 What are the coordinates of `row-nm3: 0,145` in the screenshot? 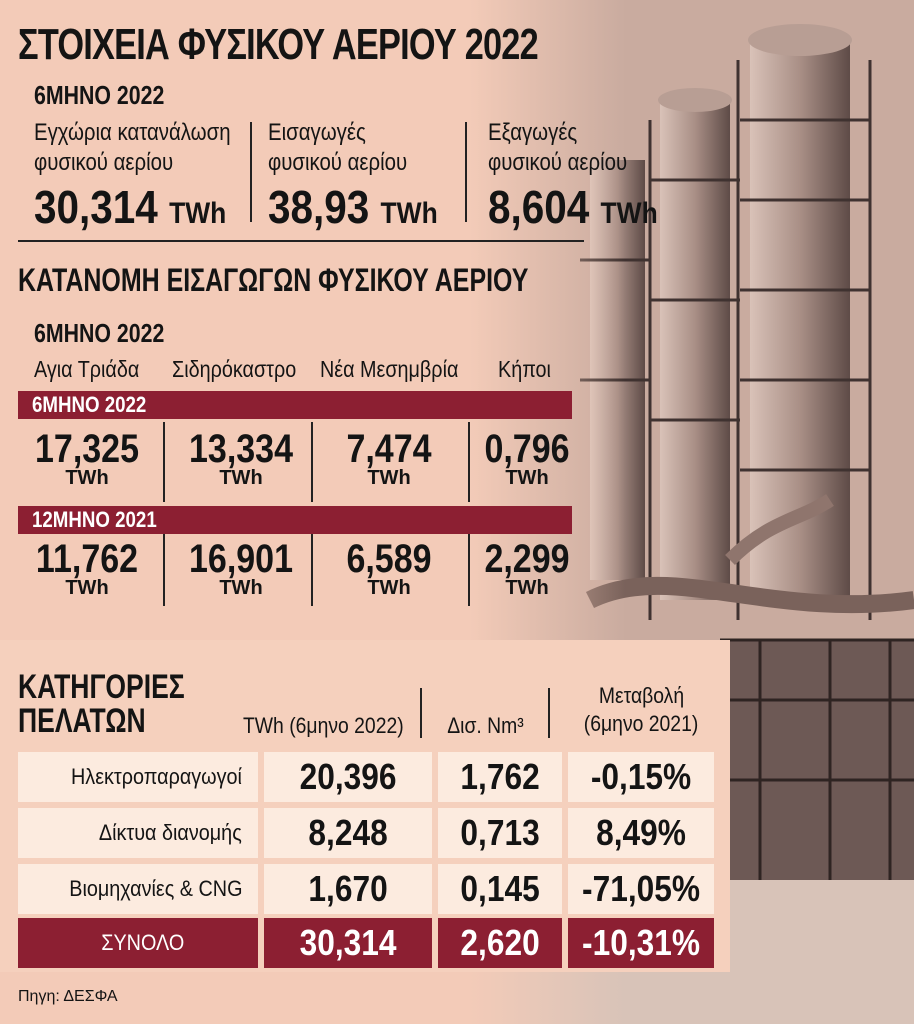 It's located at (500, 889).